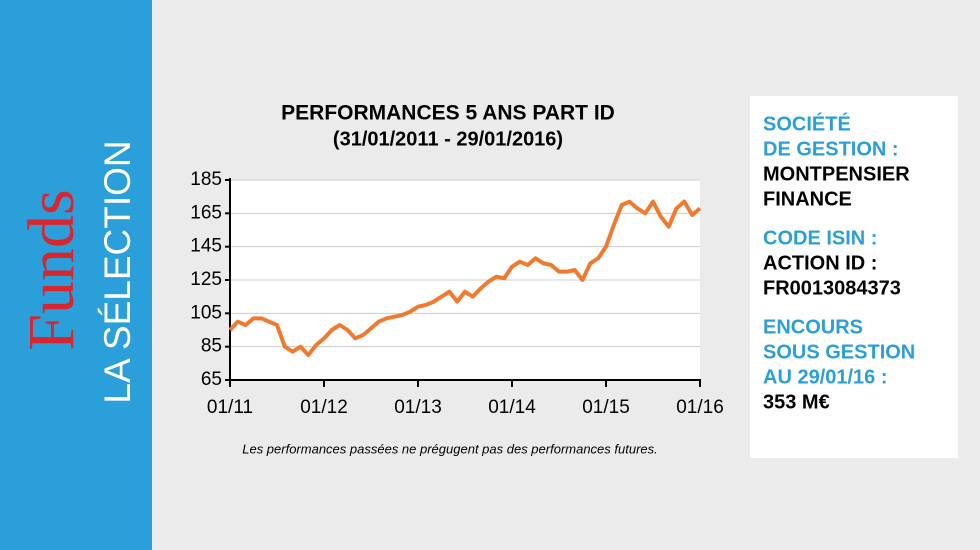  Describe the element at coordinates (230, 407) in the screenshot. I see `x-tick-label: 01/11` at that location.